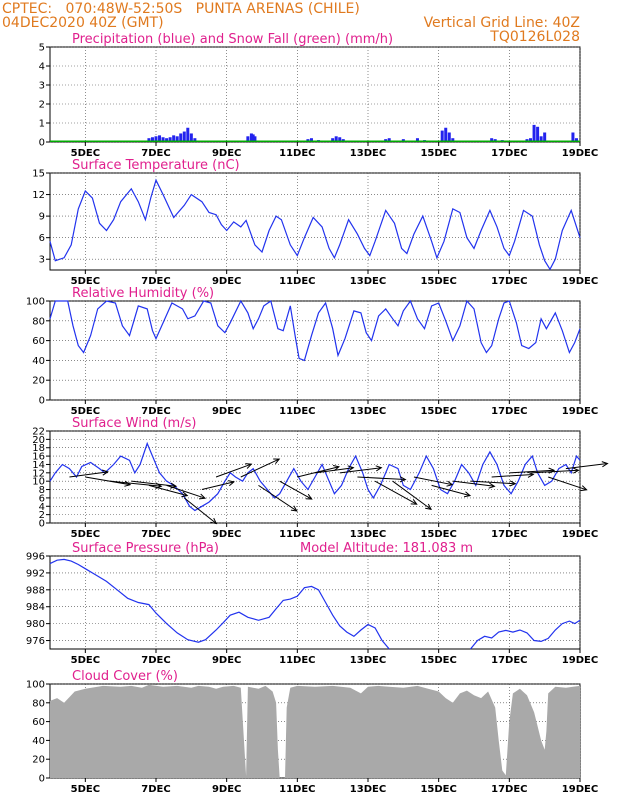 The image size is (618, 800). I want to click on cloud-cover-xtick-label-1: 7DEC, so click(155, 789).